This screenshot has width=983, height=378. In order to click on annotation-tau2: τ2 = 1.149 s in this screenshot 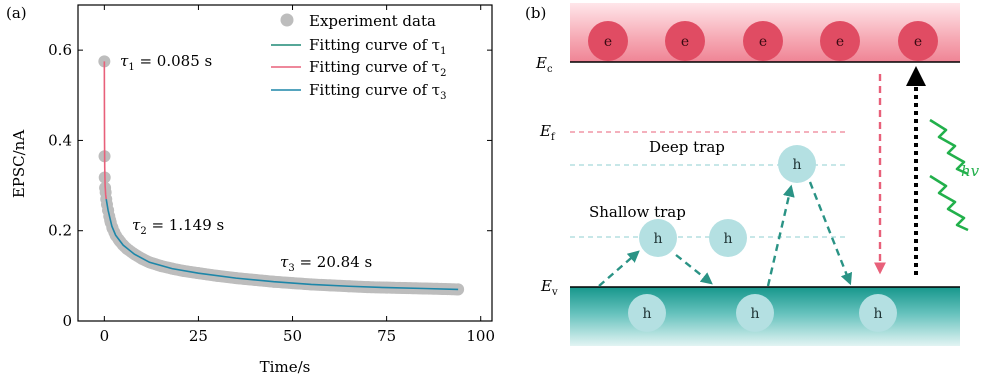, I will do `click(178, 226)`.